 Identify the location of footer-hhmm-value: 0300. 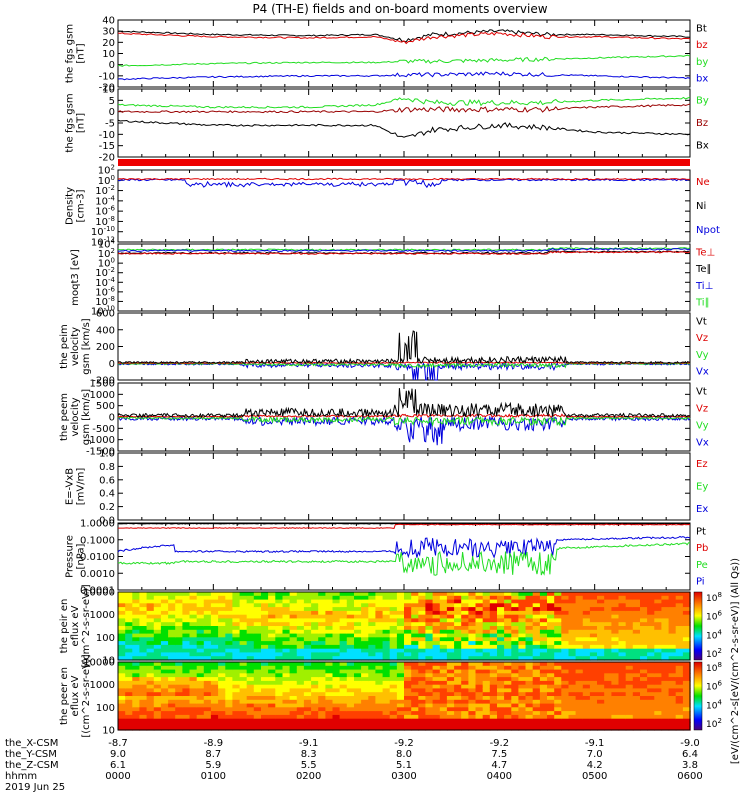
(403, 776).